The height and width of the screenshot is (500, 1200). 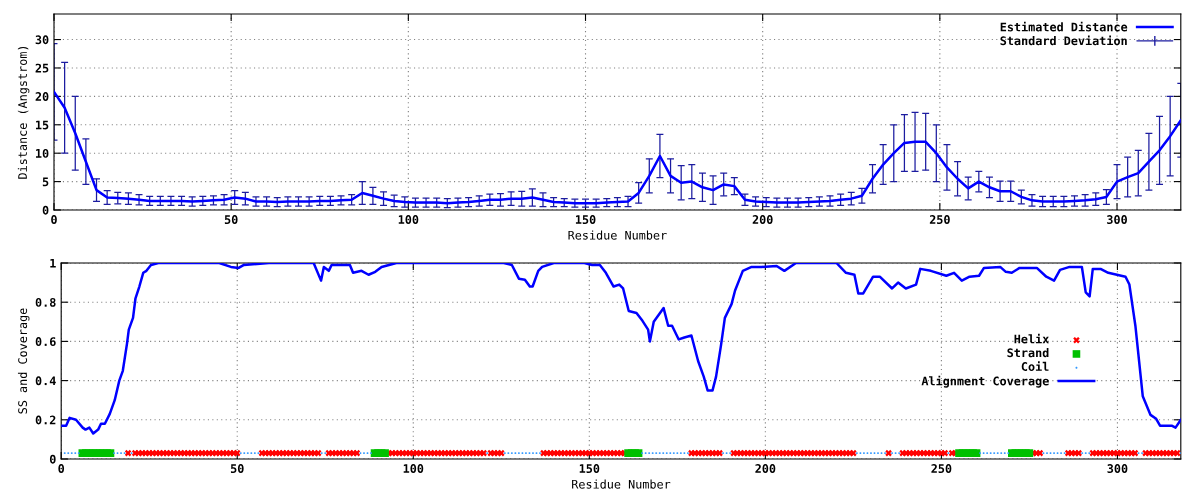 What do you see at coordinates (42, 40) in the screenshot?
I see `y-tick-label: 30` at bounding box center [42, 40].